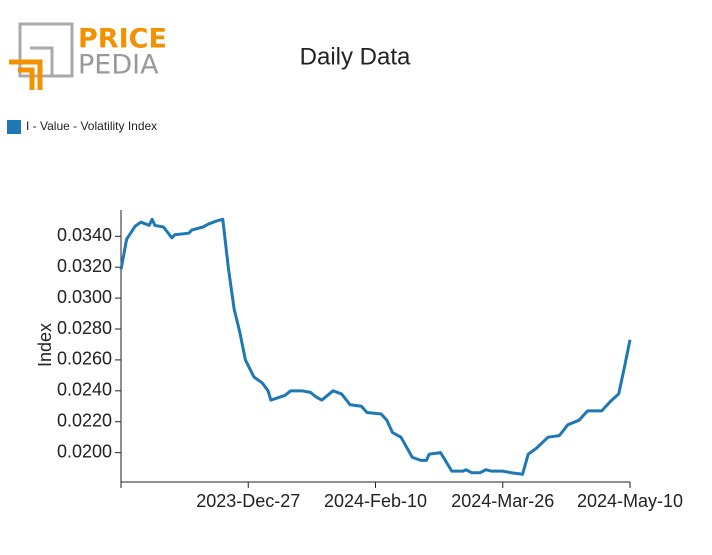 The image size is (712, 555). What do you see at coordinates (14, 127) in the screenshot?
I see `legend-swatch` at bounding box center [14, 127].